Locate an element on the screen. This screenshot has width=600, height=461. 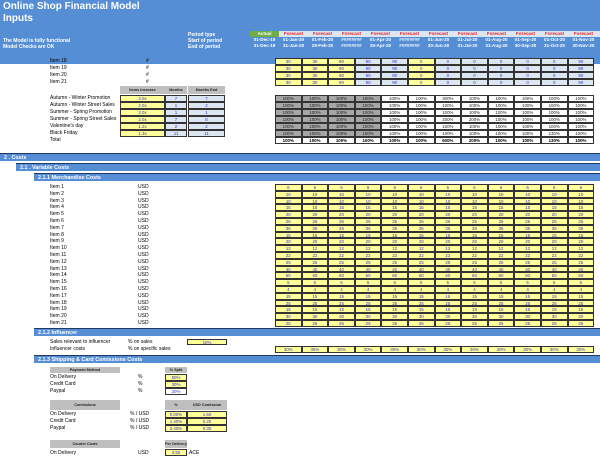
usd-commission-input: 1.50 is located at coordinates (207, 414).